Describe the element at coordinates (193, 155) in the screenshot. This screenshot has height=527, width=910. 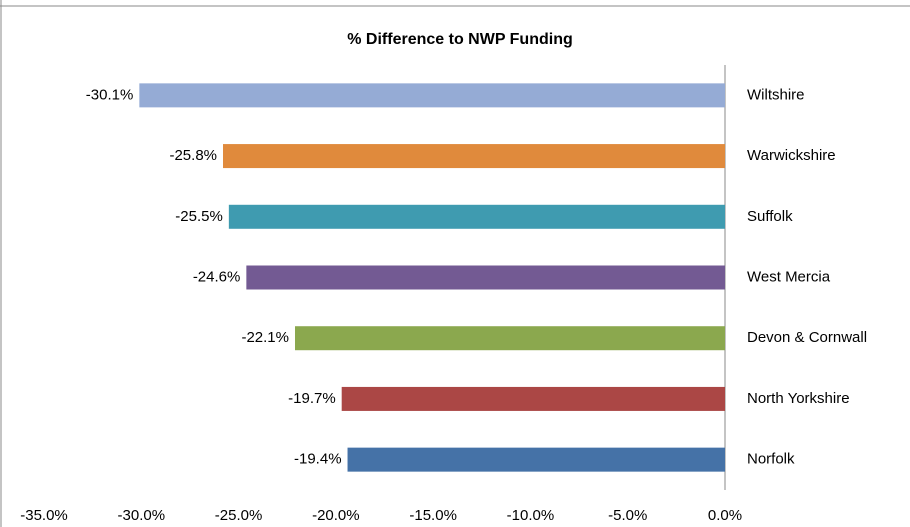
I see `value-label: -25.8%` at that location.